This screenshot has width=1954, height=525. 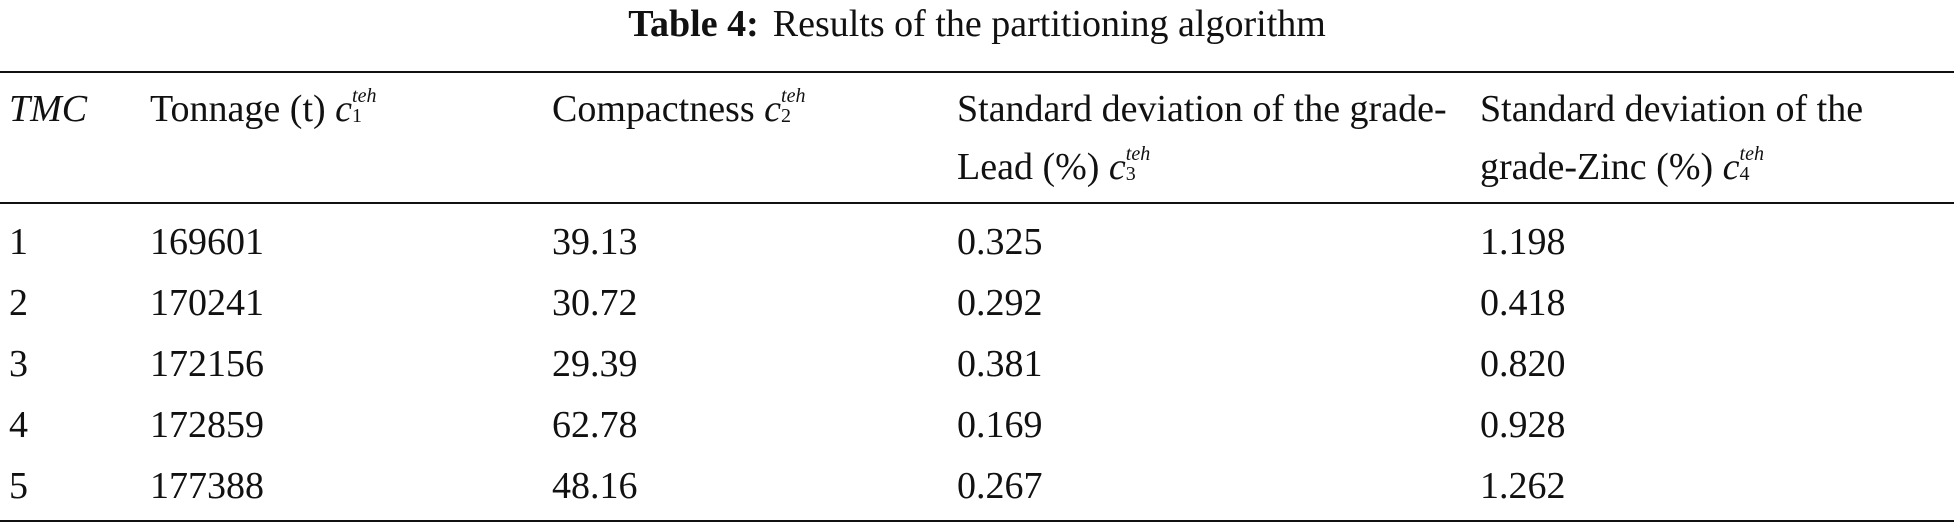 What do you see at coordinates (595, 425) in the screenshot?
I see `table-cell: 62.78` at bounding box center [595, 425].